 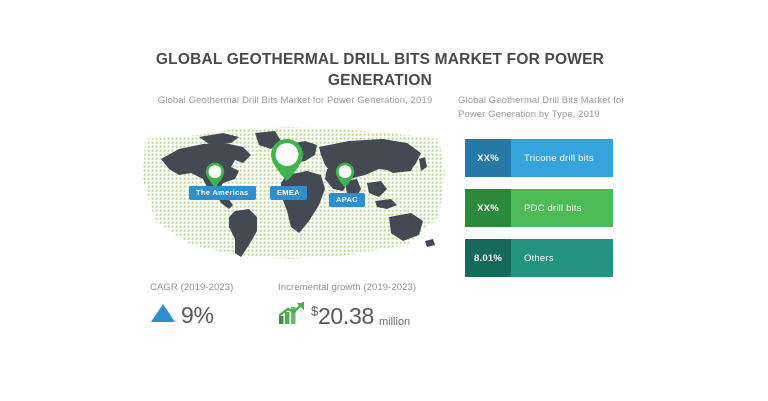 What do you see at coordinates (163, 315) in the screenshot?
I see `triangle-up-icon` at bounding box center [163, 315].